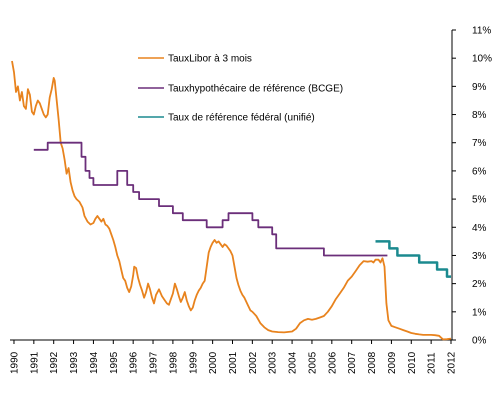  What do you see at coordinates (432, 363) in the screenshot?
I see `x-tick-label: 2011` at bounding box center [432, 363].